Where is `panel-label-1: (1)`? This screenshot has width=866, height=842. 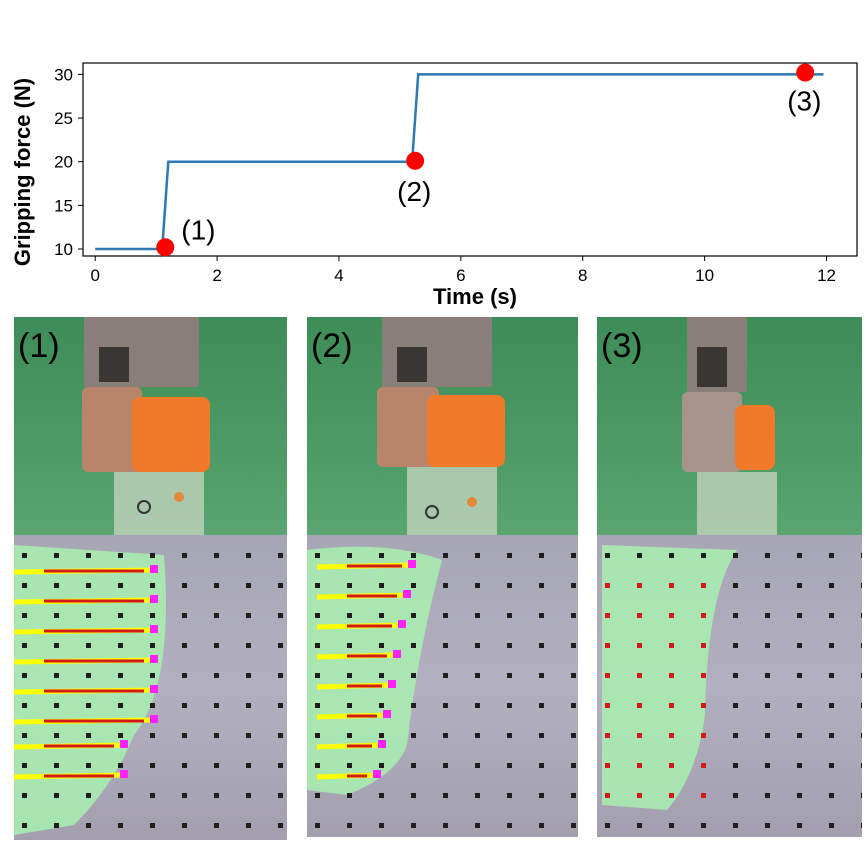
panel-label-1: (1) is located at coordinates (39, 346).